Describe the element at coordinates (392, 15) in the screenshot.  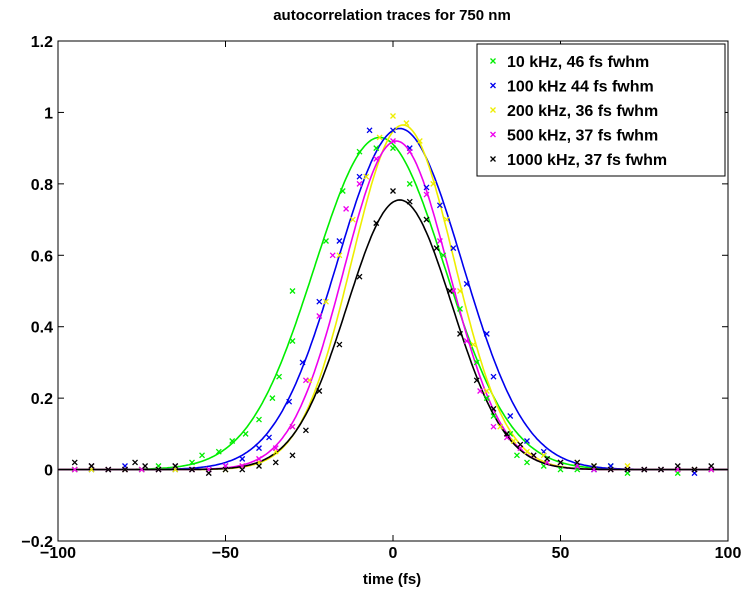
I see `chart-title: autocorrelation traces for 750 nm` at that location.